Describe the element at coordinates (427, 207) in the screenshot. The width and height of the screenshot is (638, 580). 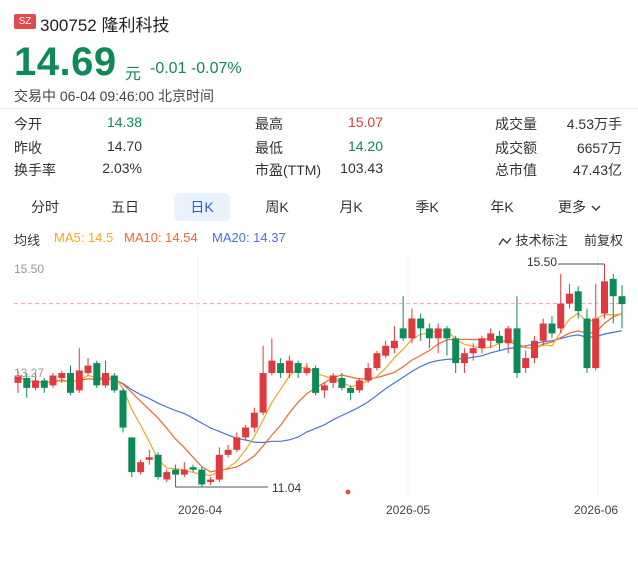
I see `tab-quarterly-k: 季K` at that location.